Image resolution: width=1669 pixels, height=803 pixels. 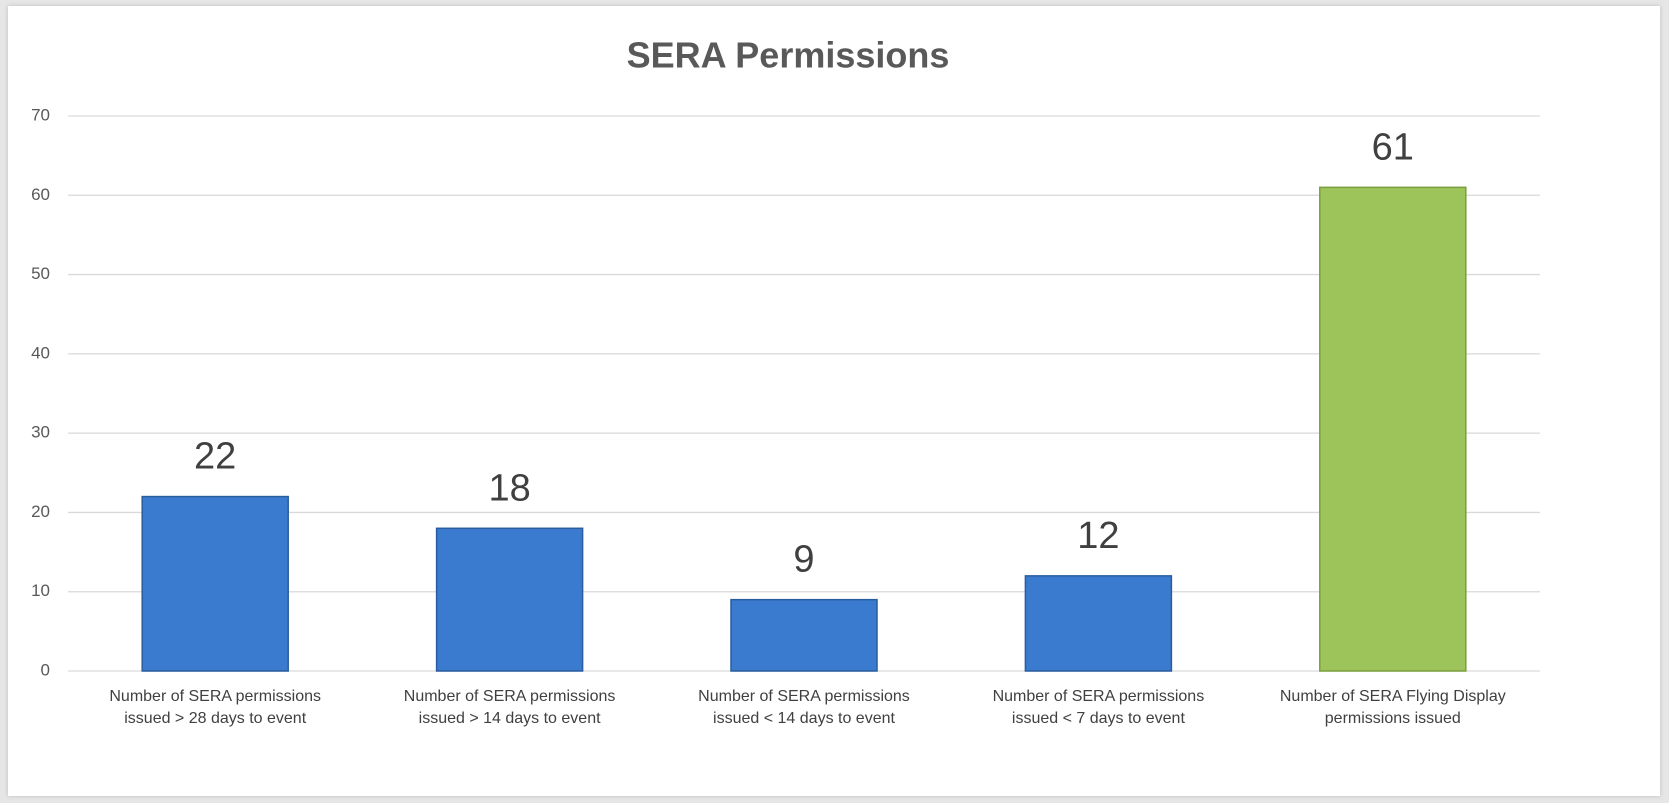 I want to click on y-tick-label: 10, so click(x=40, y=590).